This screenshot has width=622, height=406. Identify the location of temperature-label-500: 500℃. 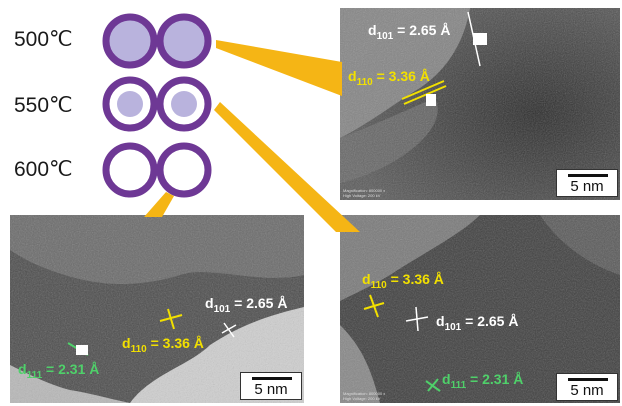
(43, 39).